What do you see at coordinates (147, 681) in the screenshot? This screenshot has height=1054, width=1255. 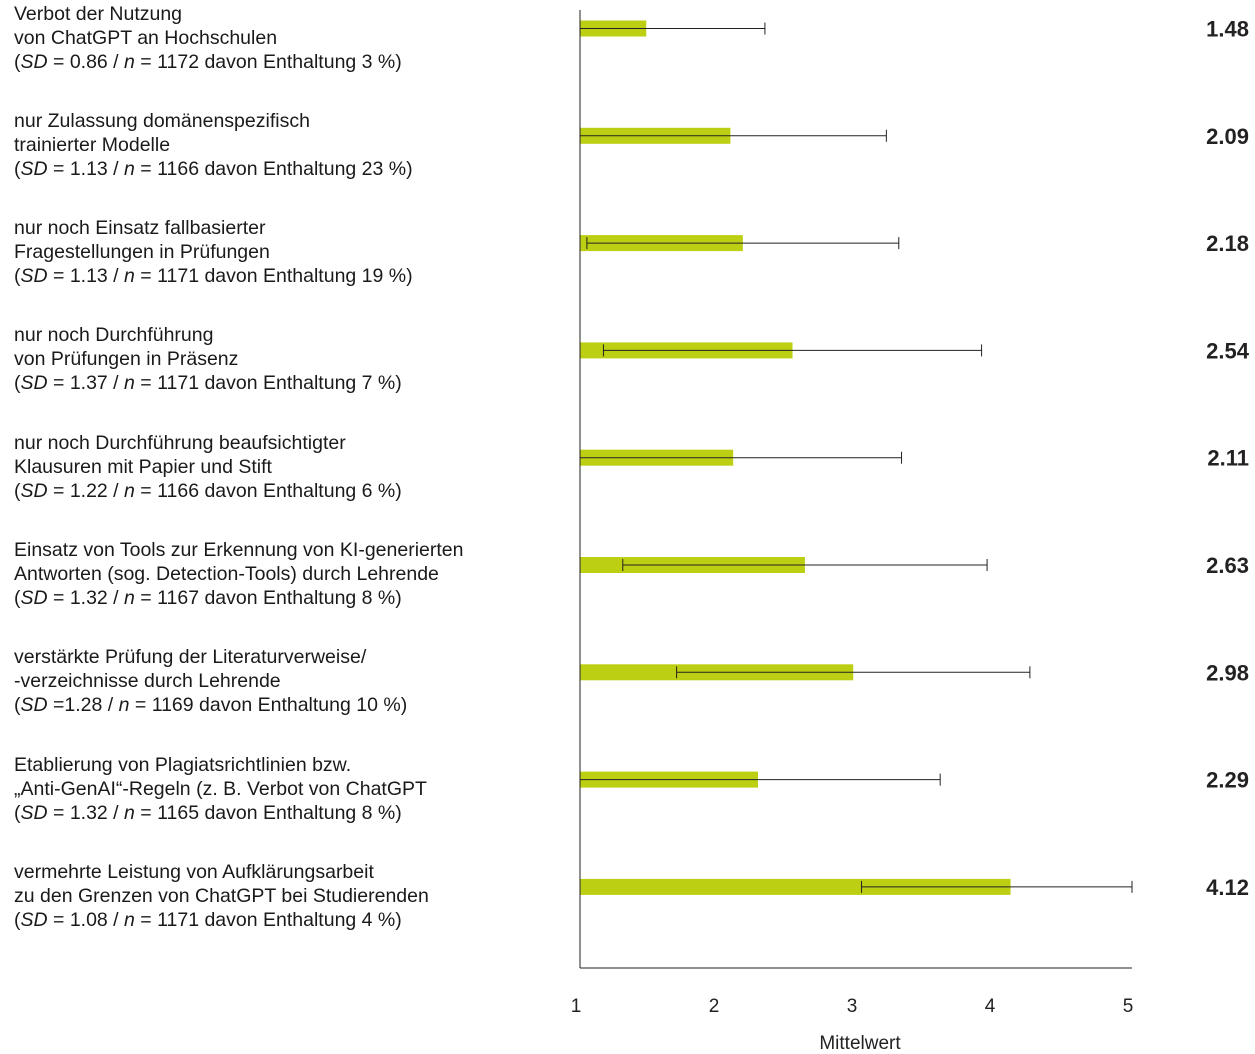 I see `category-label-line: -verzeichnisse durch Lehrende` at bounding box center [147, 681].